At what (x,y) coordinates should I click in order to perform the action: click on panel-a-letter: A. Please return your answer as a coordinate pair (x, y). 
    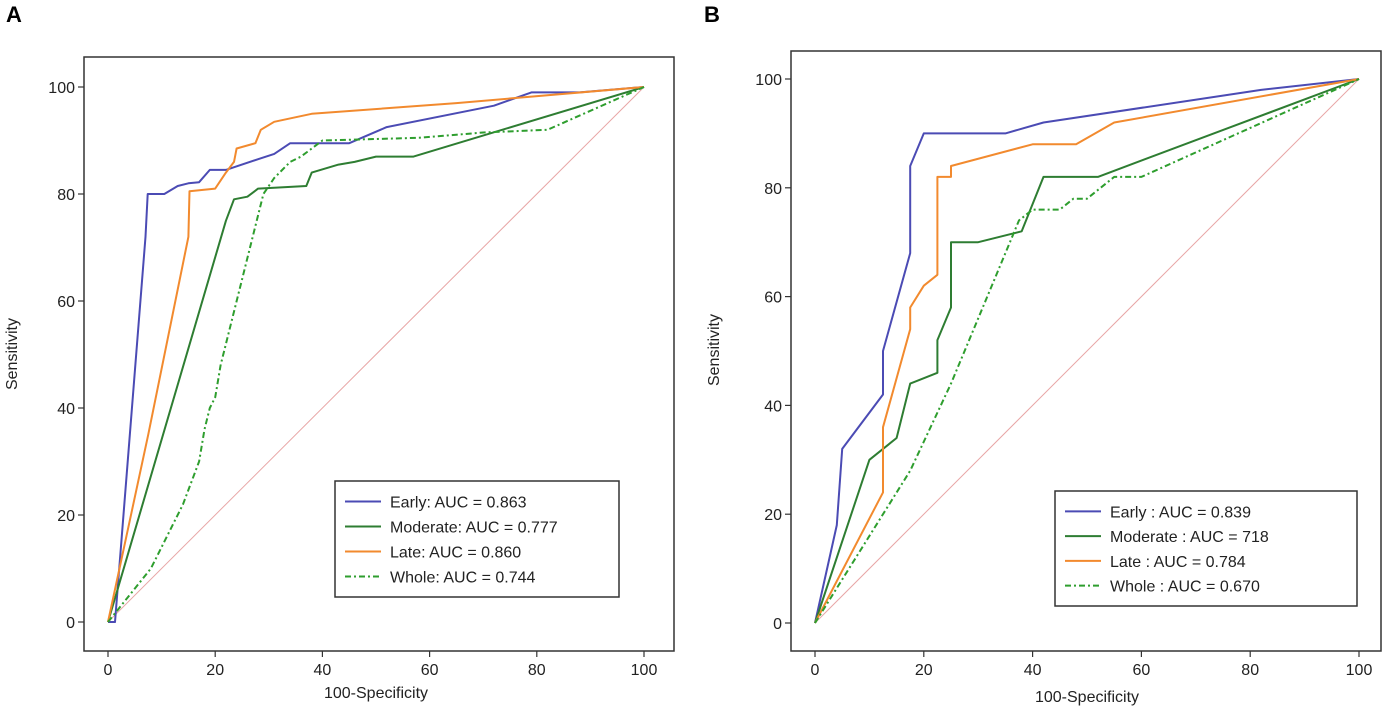
    Looking at the image, I should click on (14, 14).